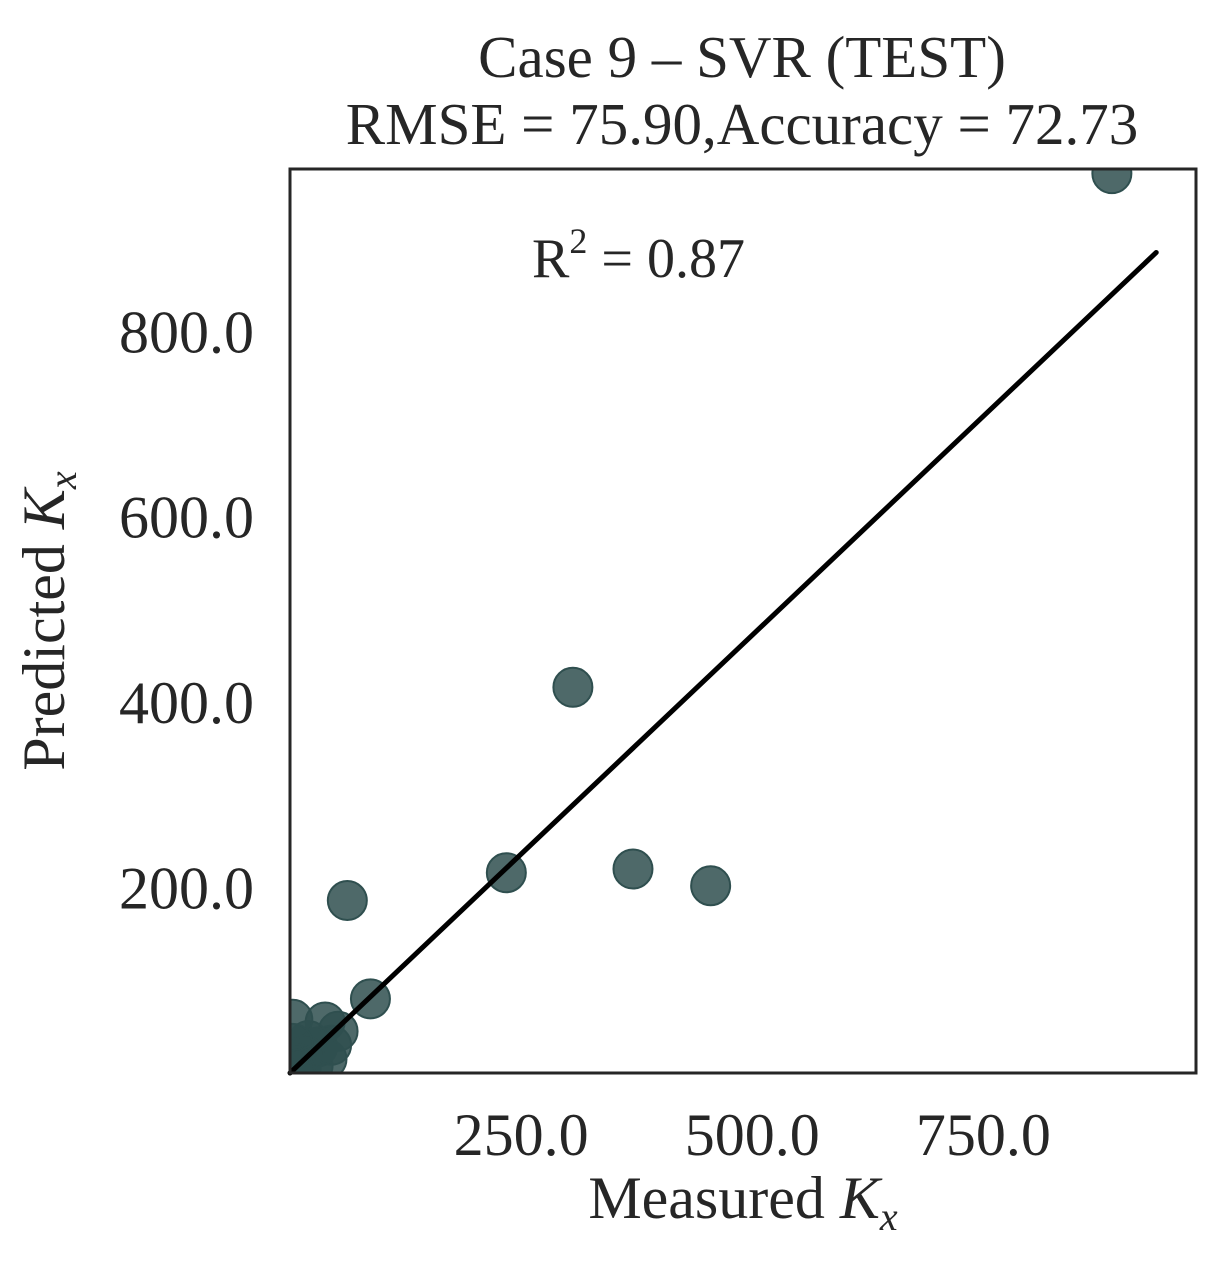  I want to click on chart-title-line2: RMSE = 75.90,Accuracy = 72.73, so click(742, 124).